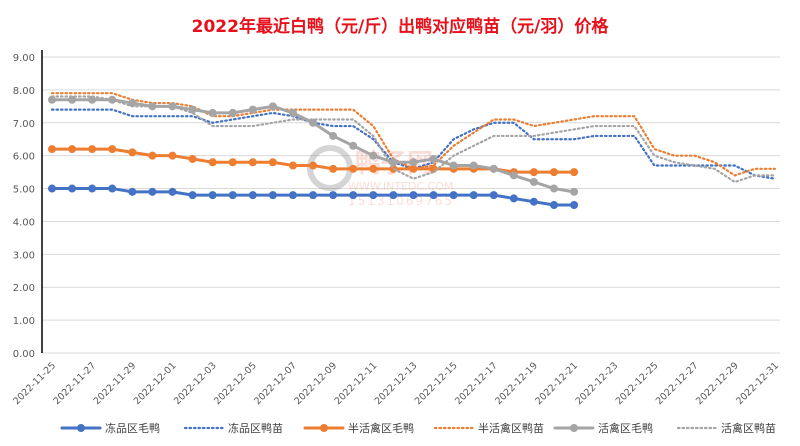 The image size is (800, 446). I want to click on legend-label: 冻品区鸭苗, so click(255, 428).